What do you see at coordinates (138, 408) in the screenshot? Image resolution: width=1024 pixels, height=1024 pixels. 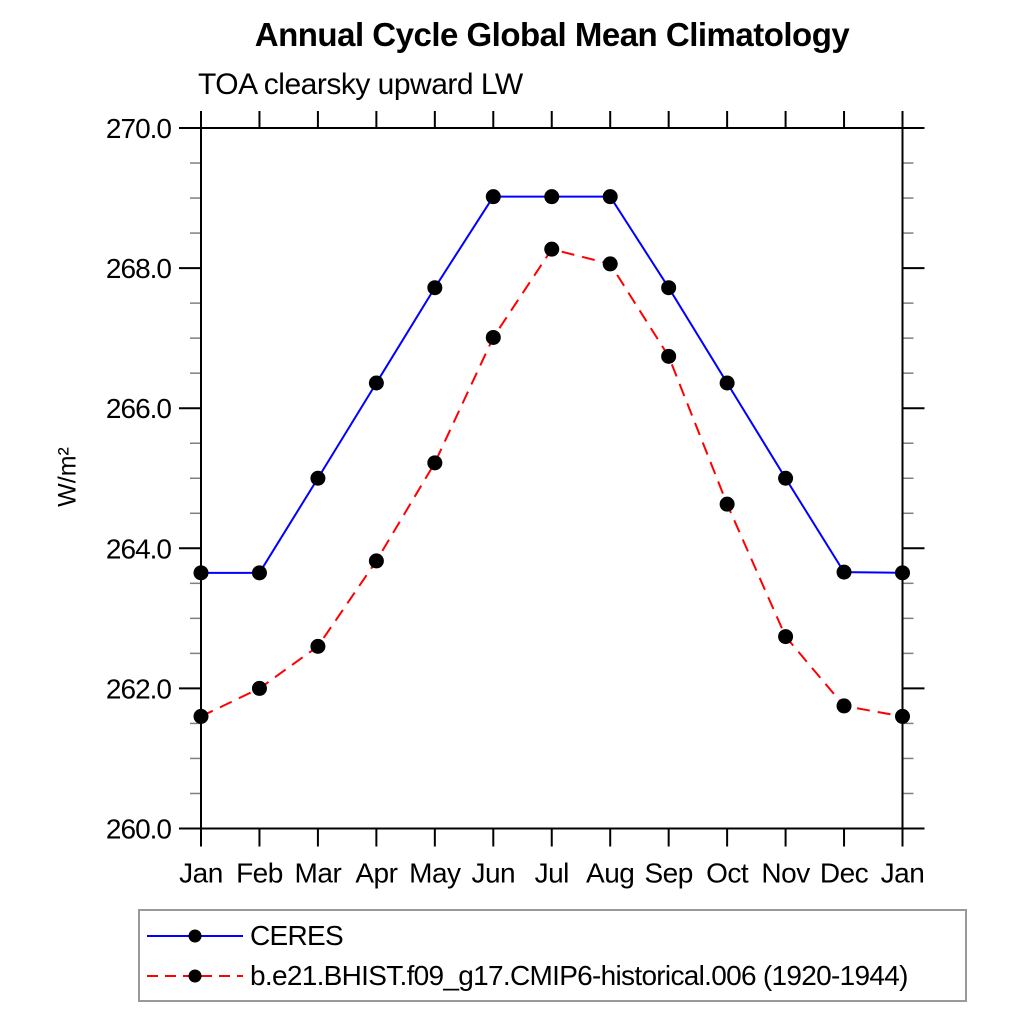 I see `y-axis-tick-label: 266.0` at bounding box center [138, 408].